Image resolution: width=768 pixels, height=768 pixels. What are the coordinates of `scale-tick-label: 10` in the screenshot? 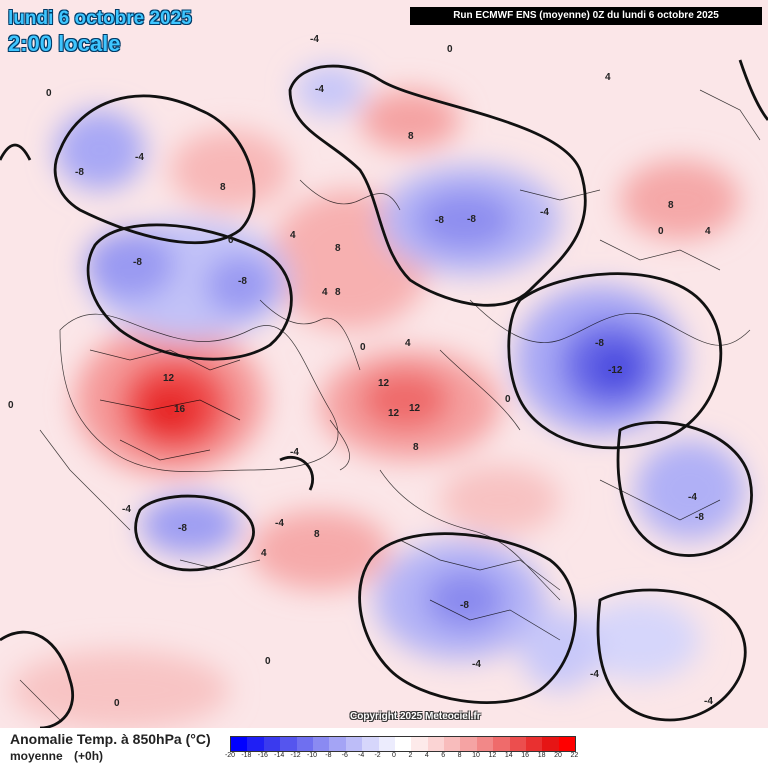 It's located at (476, 755).